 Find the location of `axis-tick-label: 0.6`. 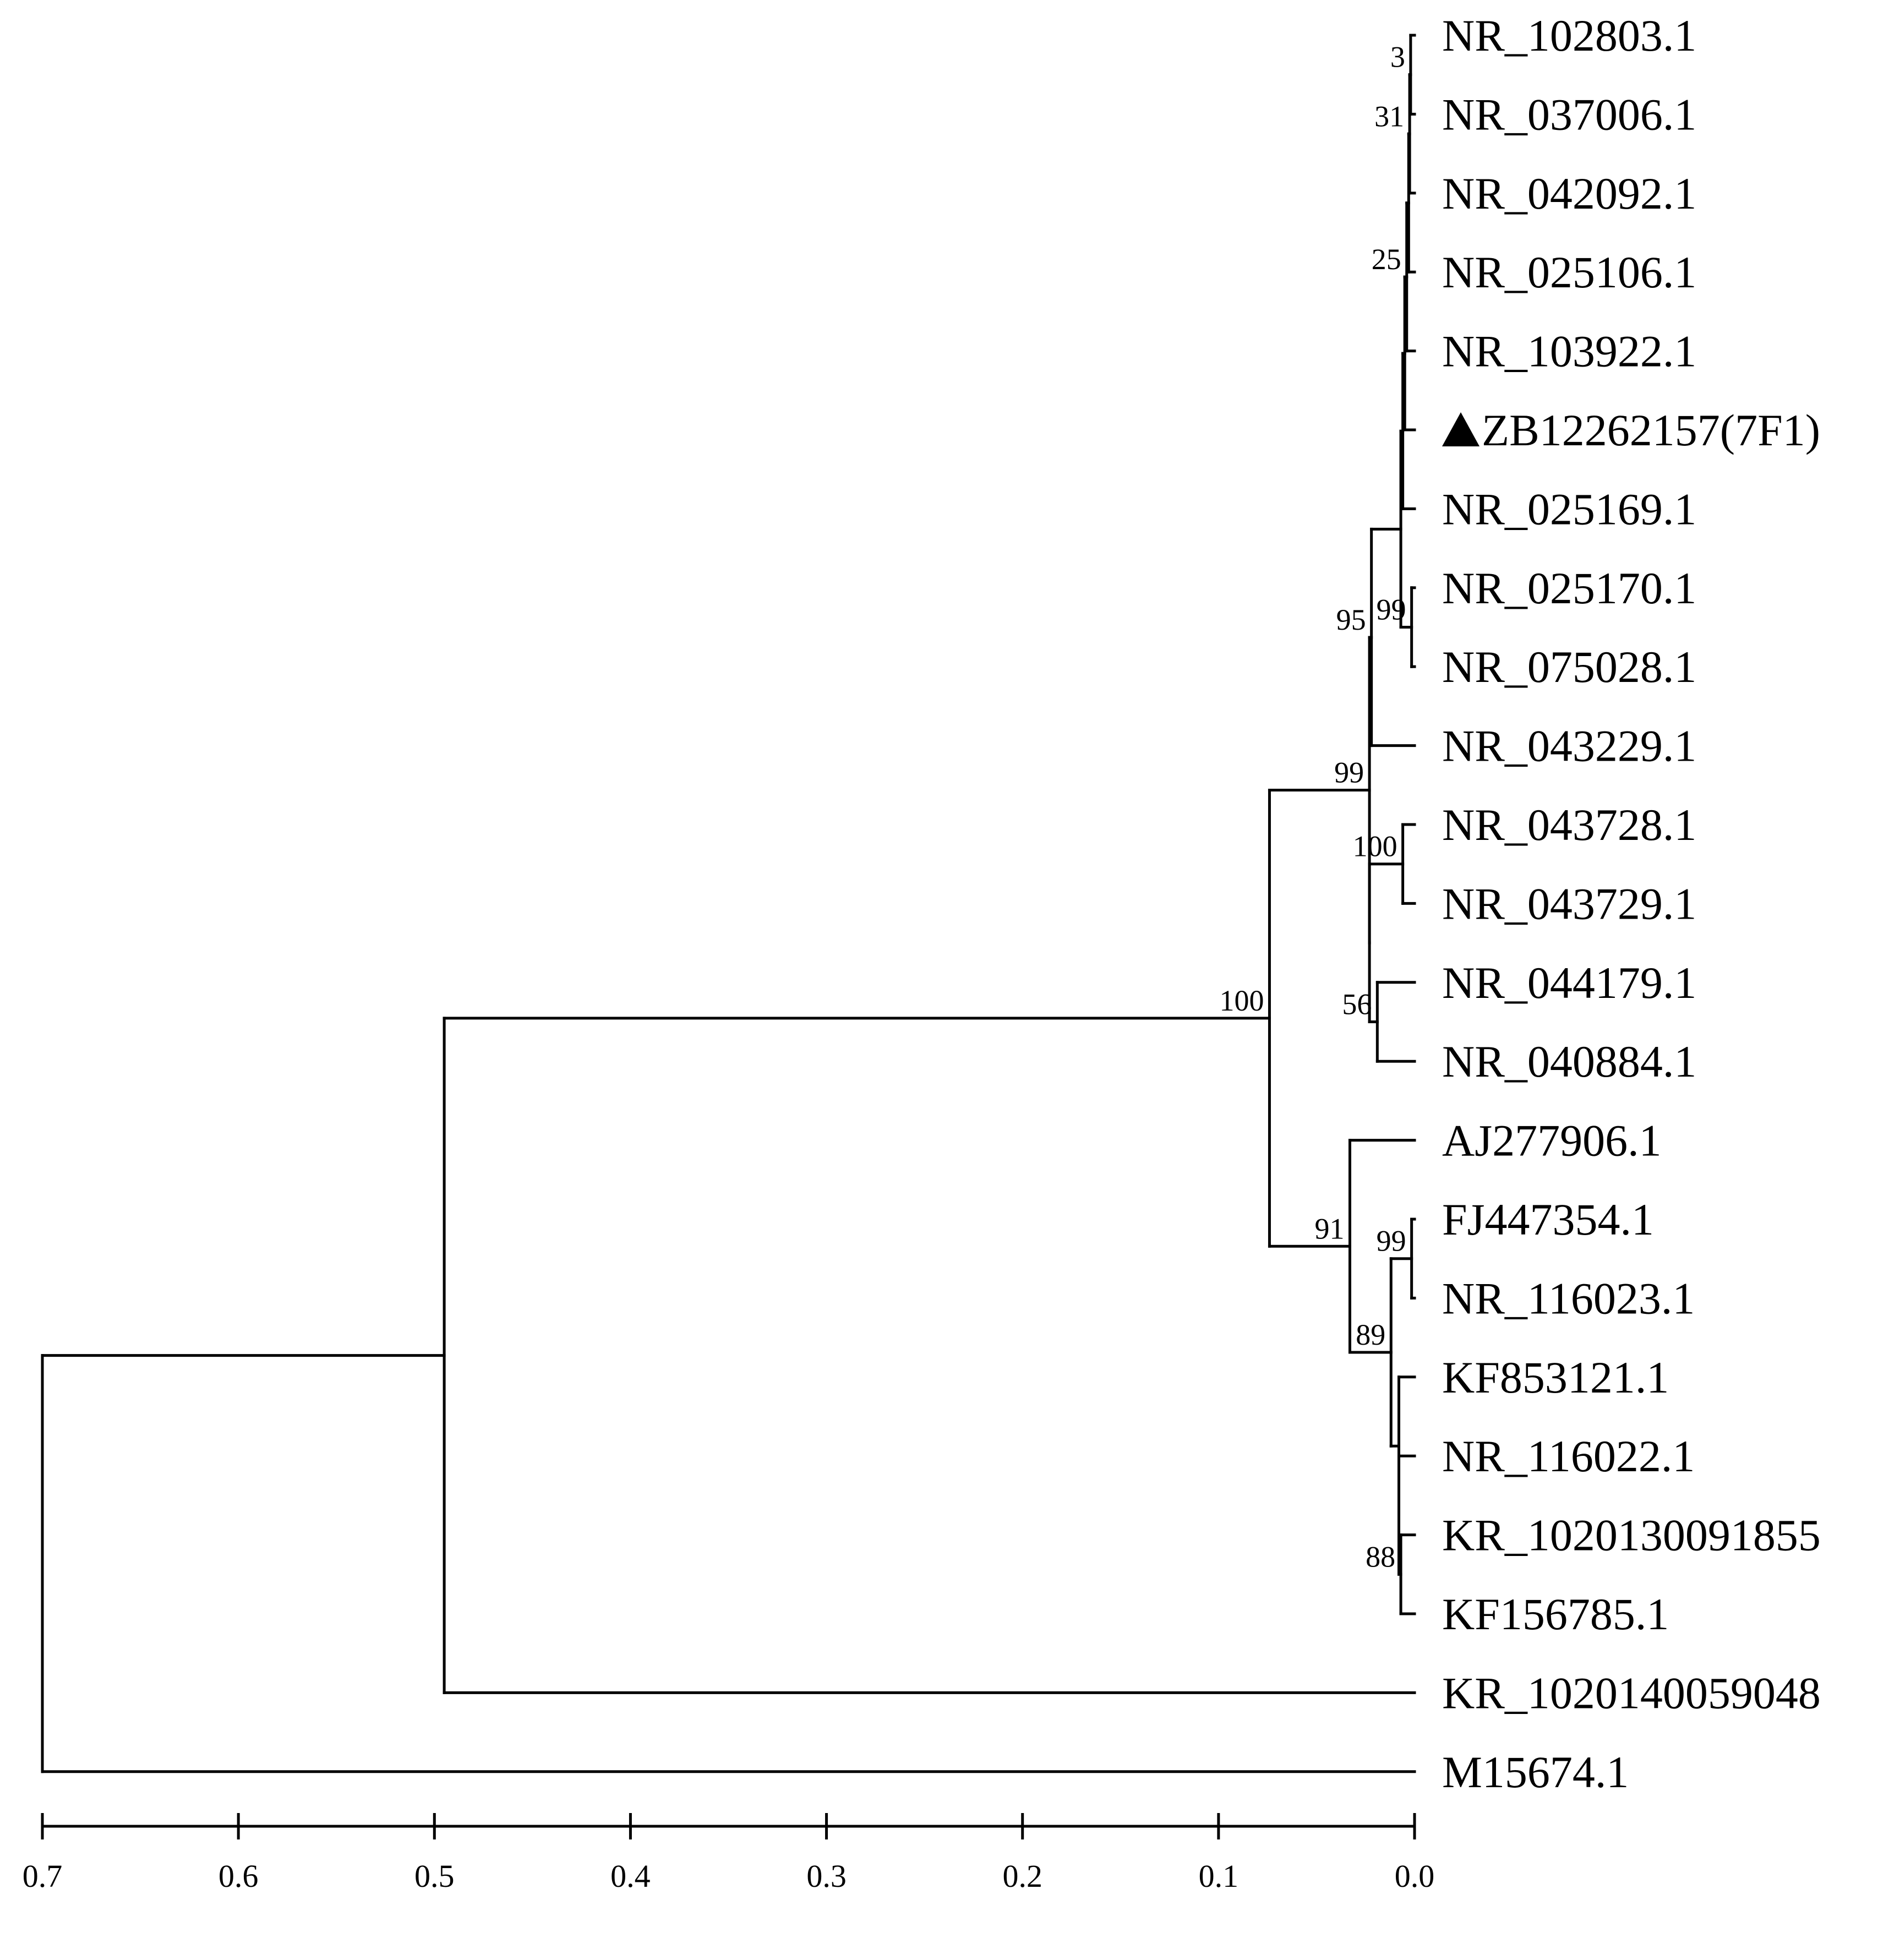

axis-tick-label: 0.6 is located at coordinates (239, 1876).